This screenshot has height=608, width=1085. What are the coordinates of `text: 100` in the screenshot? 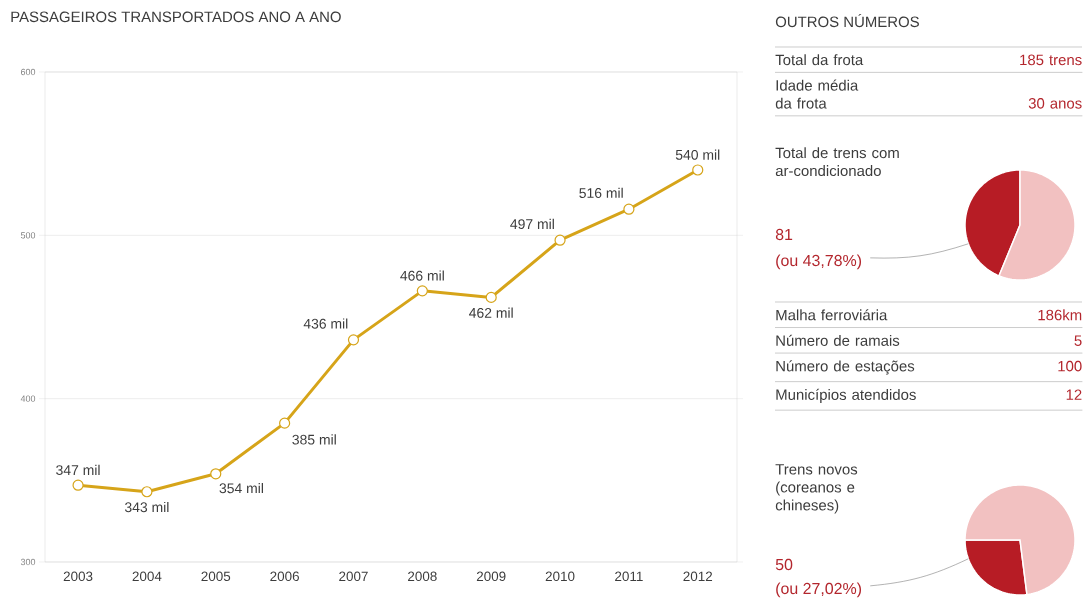 It's located at (1070, 366).